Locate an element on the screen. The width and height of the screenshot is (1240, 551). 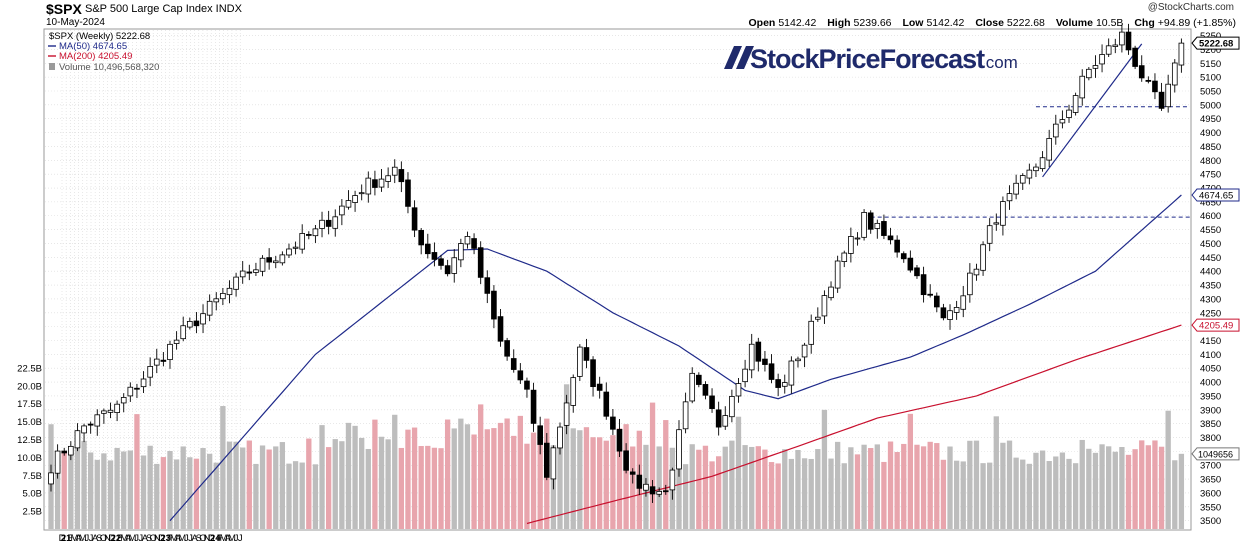
low-value: 5142.42 is located at coordinates (945, 23).